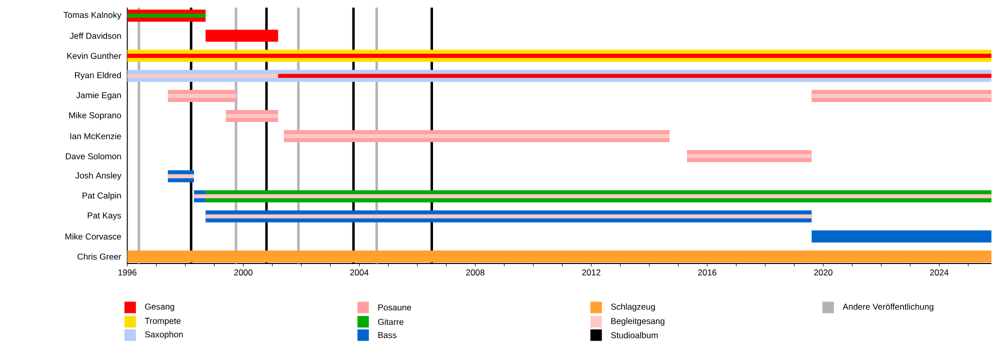 The height and width of the screenshot is (348, 1000). Describe the element at coordinates (94, 56) in the screenshot. I see `y-tick-label: Kevin Gunther` at that location.